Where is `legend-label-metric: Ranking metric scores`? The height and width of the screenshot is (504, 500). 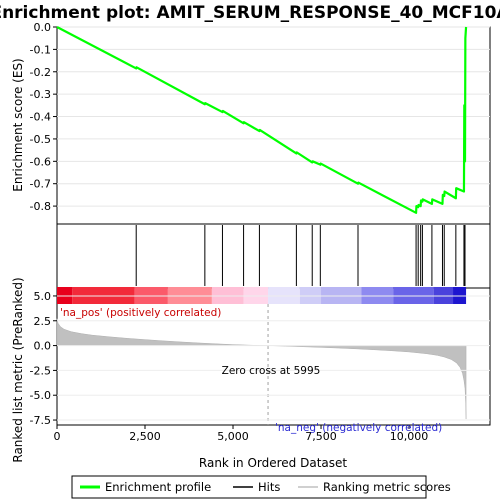
legend-label-metric: Ranking metric scores is located at coordinates (387, 487).